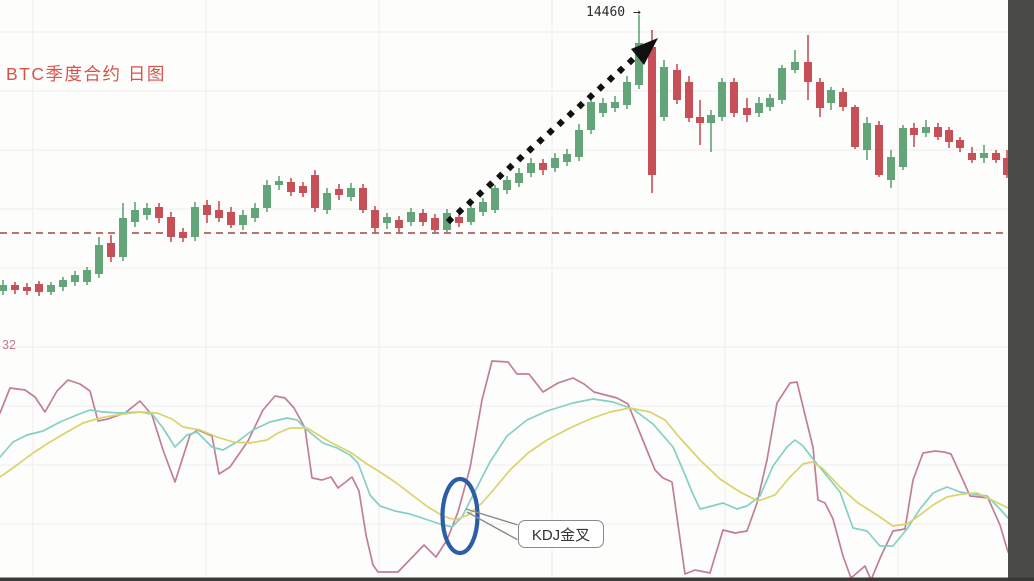 This screenshot has width=1034, height=581. What do you see at coordinates (1021, 290) in the screenshot?
I see `side-dark-band` at bounding box center [1021, 290].